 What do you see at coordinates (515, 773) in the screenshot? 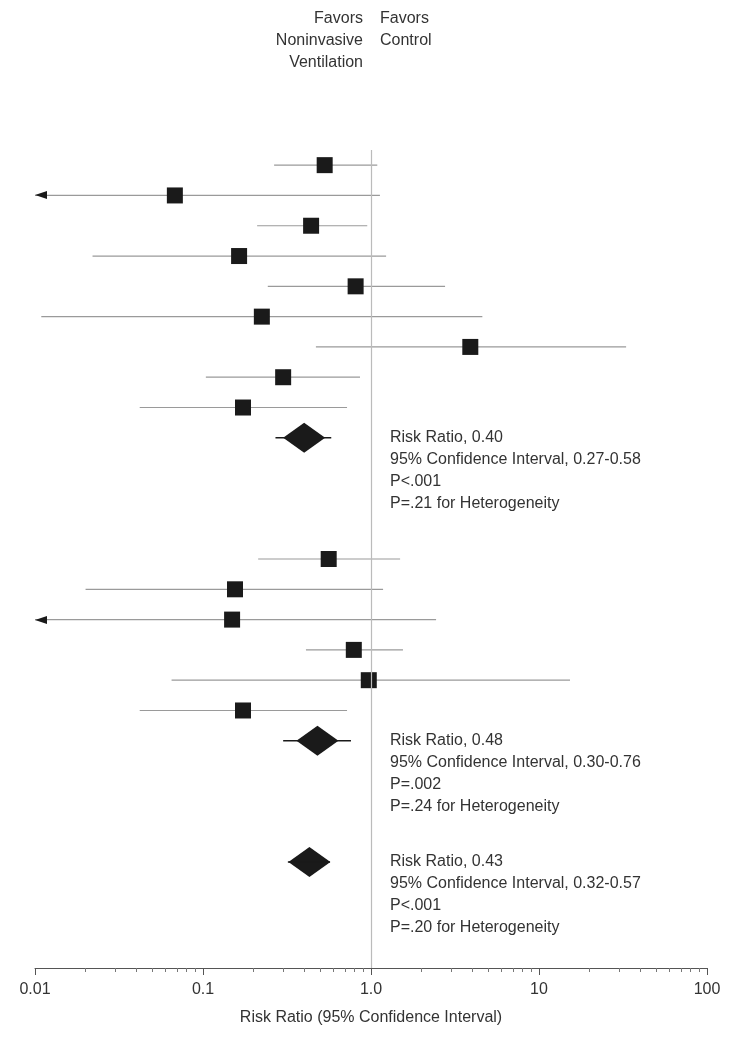
I see `annotation: Risk Ratio, 0.48 95% Confidence Interval, 0.30-0.76 P=.002 P=.24 for Heterogeneity` at bounding box center [515, 773].